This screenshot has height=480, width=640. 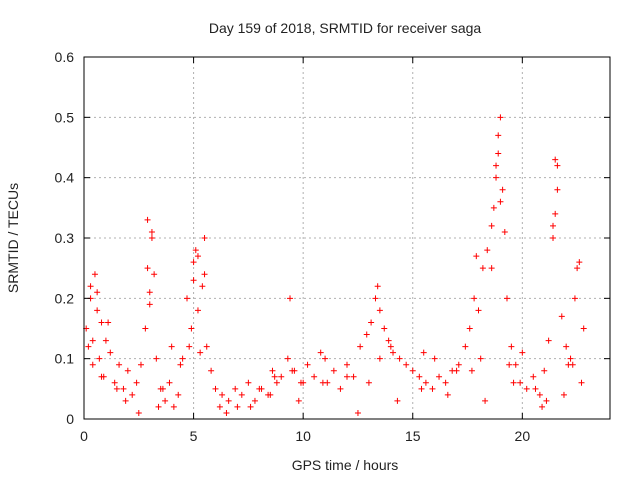 I want to click on x-axis-label: GPS time / hours, so click(x=345, y=465).